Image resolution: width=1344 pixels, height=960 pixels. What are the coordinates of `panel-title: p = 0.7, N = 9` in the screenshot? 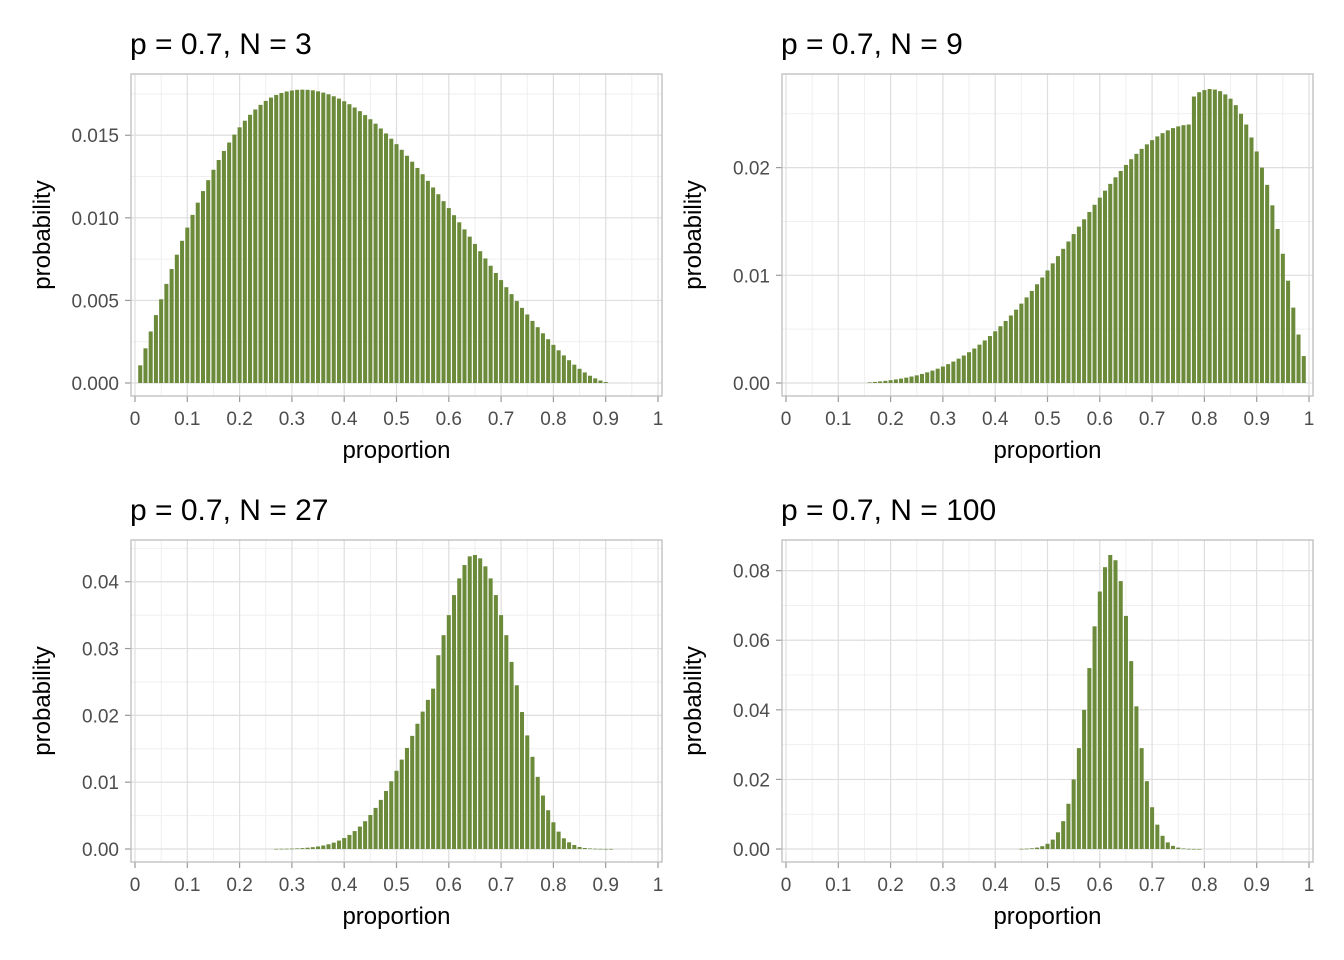 It's located at (872, 44).